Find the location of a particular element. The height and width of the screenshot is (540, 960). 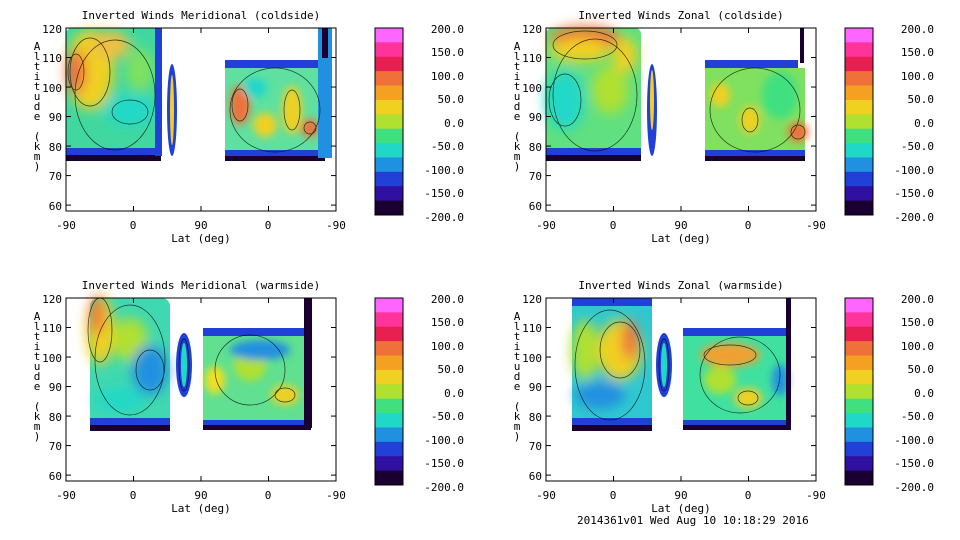

panel-title: Inverted Winds Meridional (warmside) is located at coordinates (201, 285).